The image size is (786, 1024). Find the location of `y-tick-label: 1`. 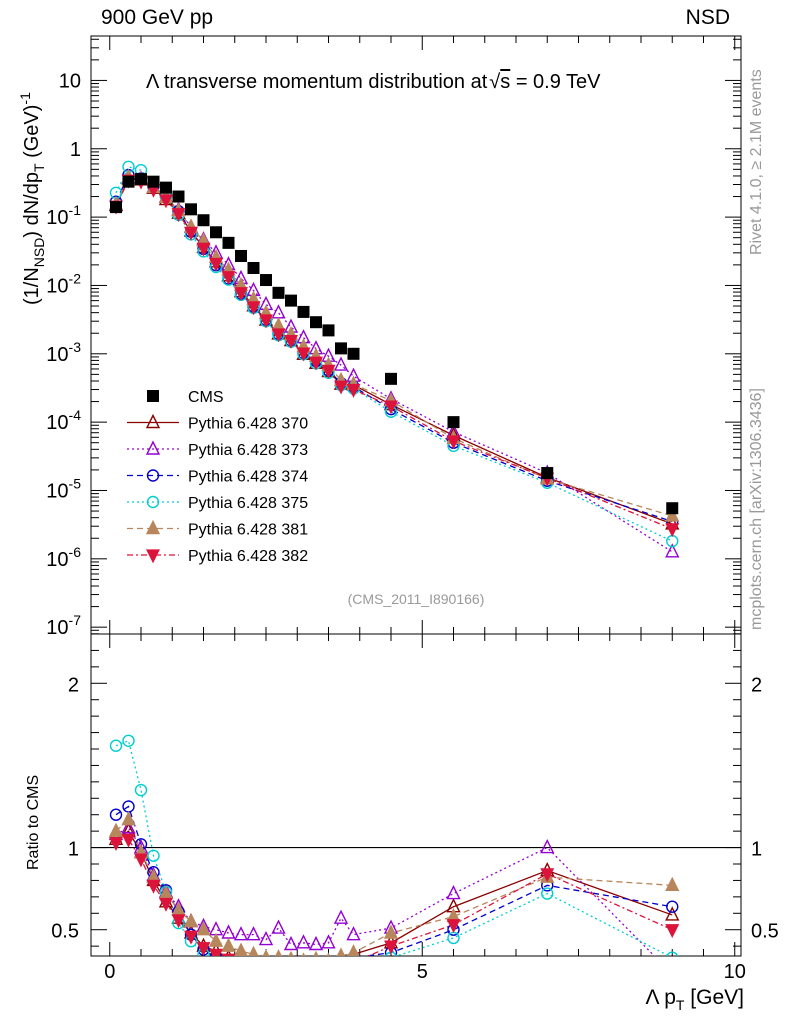

y-tick-label: 1 is located at coordinates (75, 150).